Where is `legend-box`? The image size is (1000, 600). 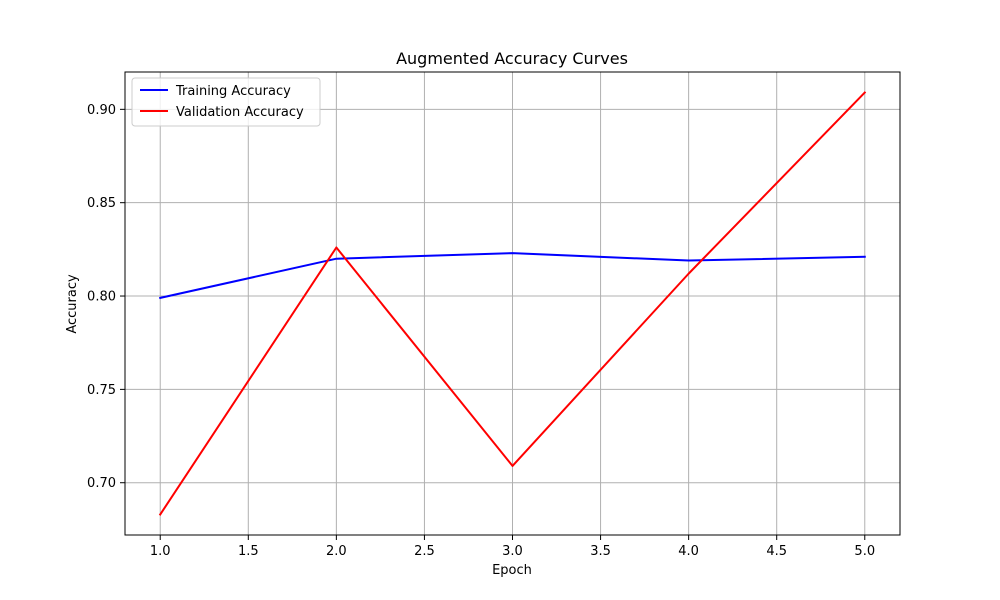
legend-box is located at coordinates (226, 102).